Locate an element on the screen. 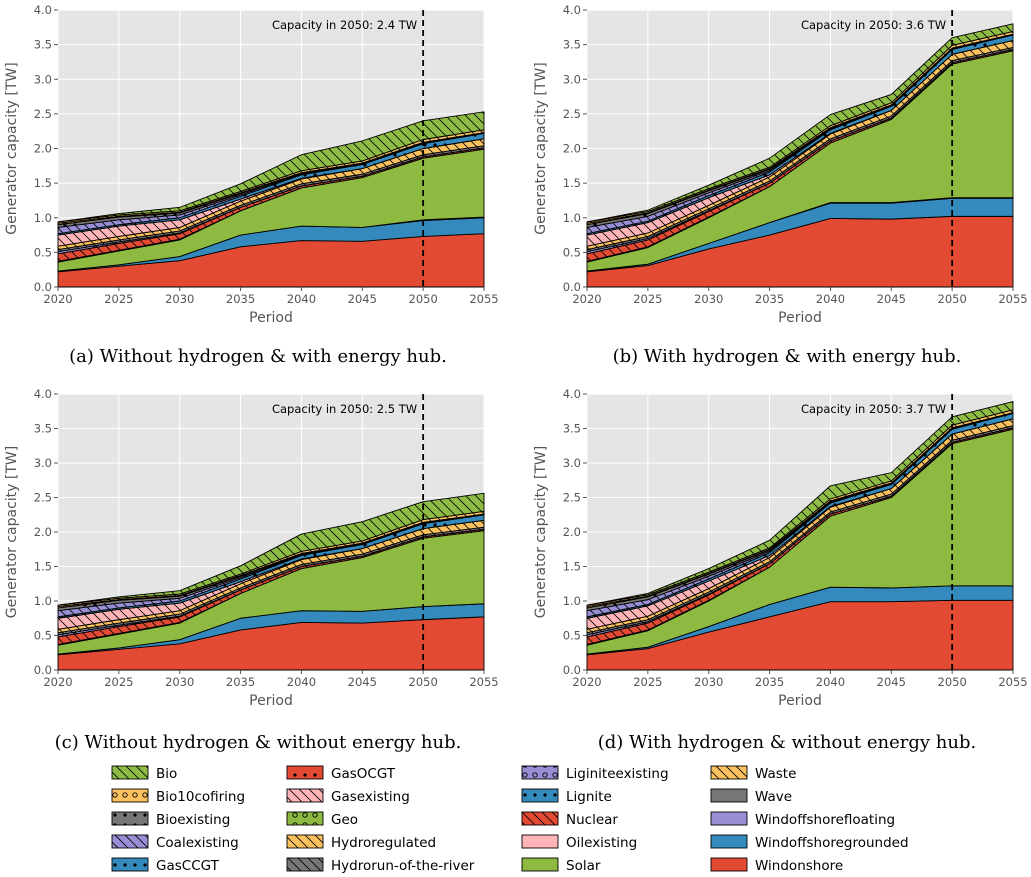 The width and height of the screenshot is (1031, 877). legend-label: Hydroregulated is located at coordinates (383, 843).